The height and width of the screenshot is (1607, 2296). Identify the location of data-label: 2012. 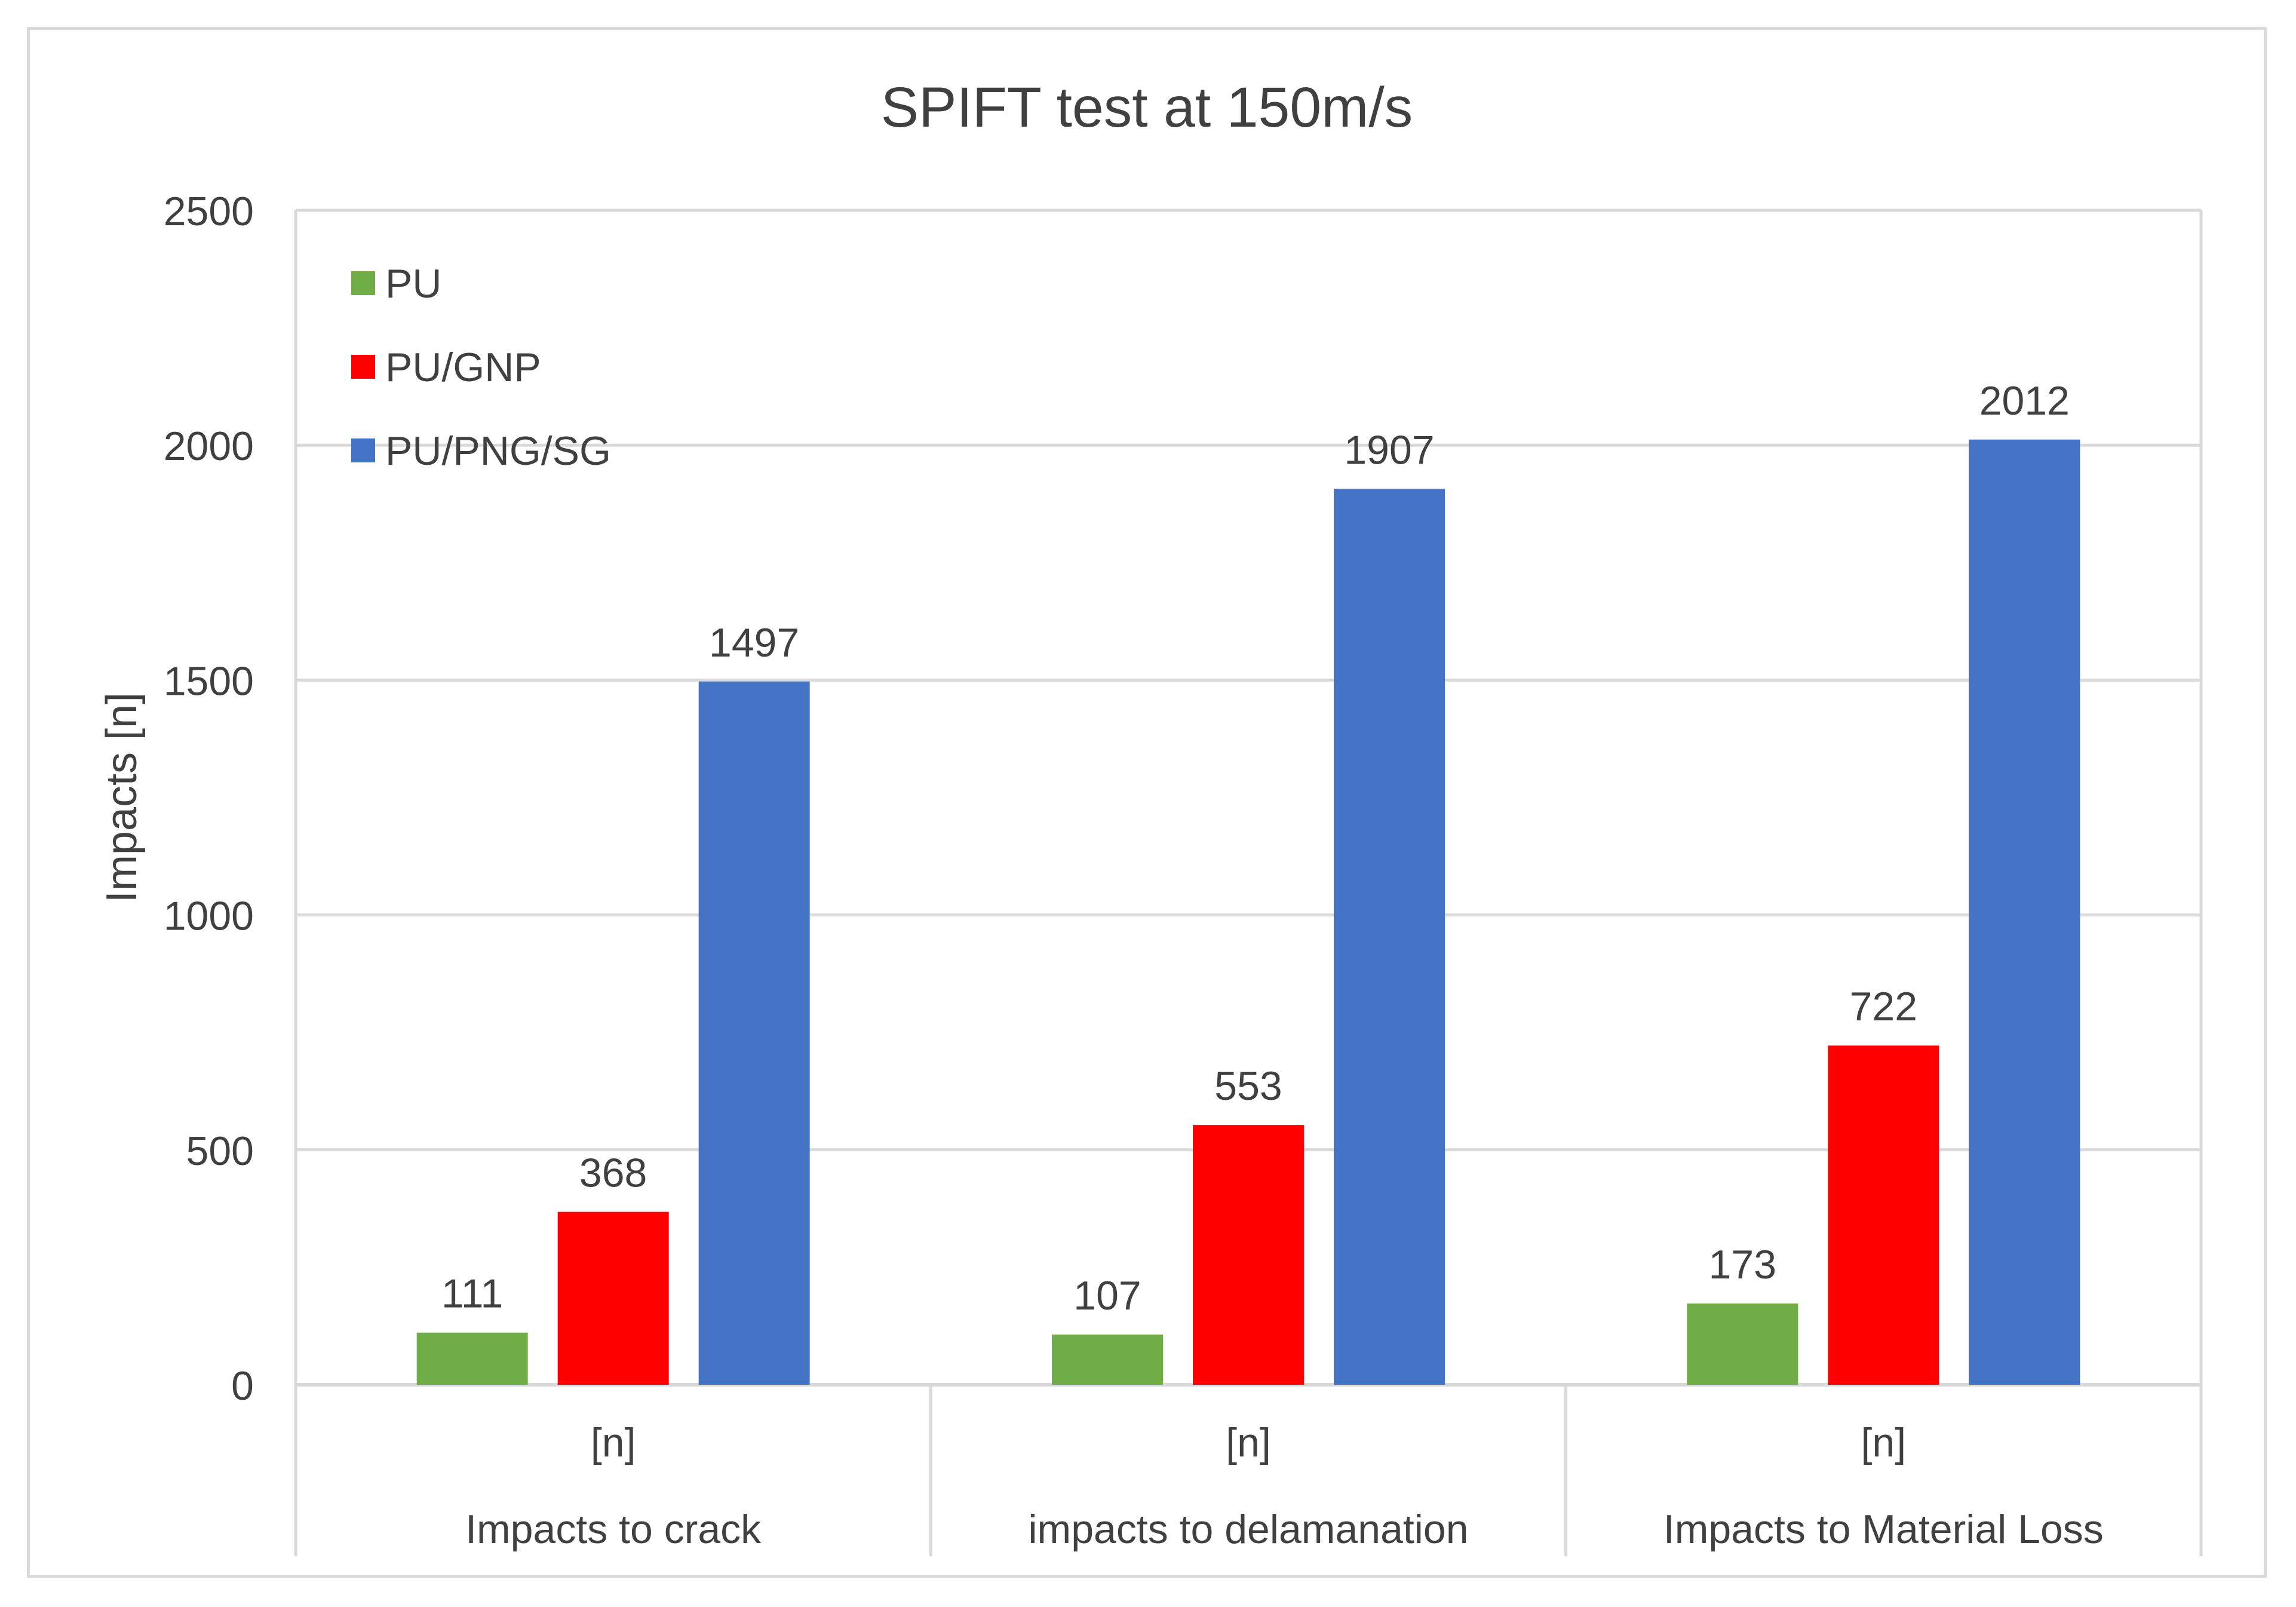
(2024, 401).